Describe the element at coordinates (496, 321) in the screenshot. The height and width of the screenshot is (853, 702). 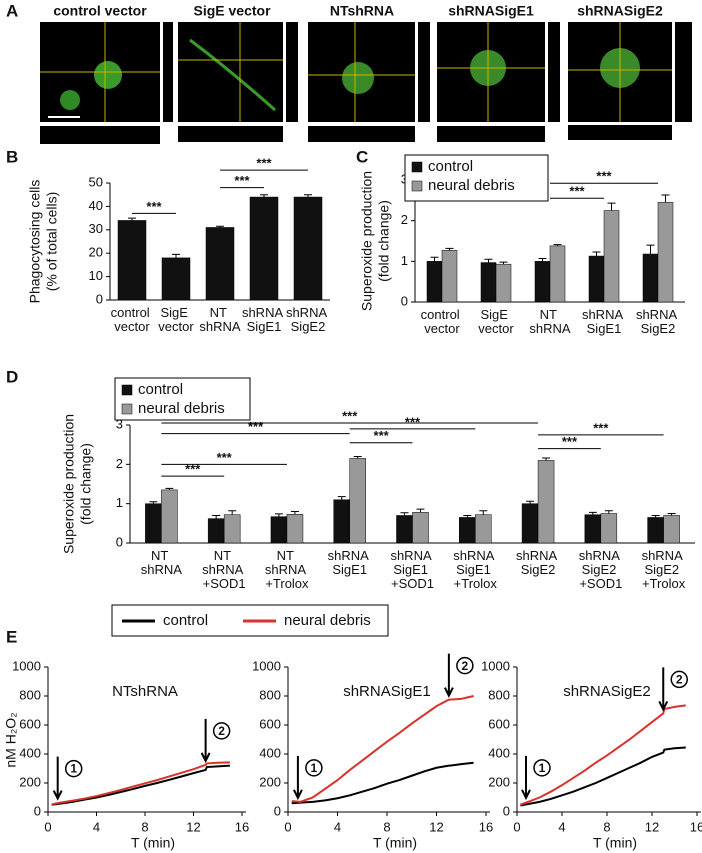
I see `x-tick-label: SigE vector` at that location.